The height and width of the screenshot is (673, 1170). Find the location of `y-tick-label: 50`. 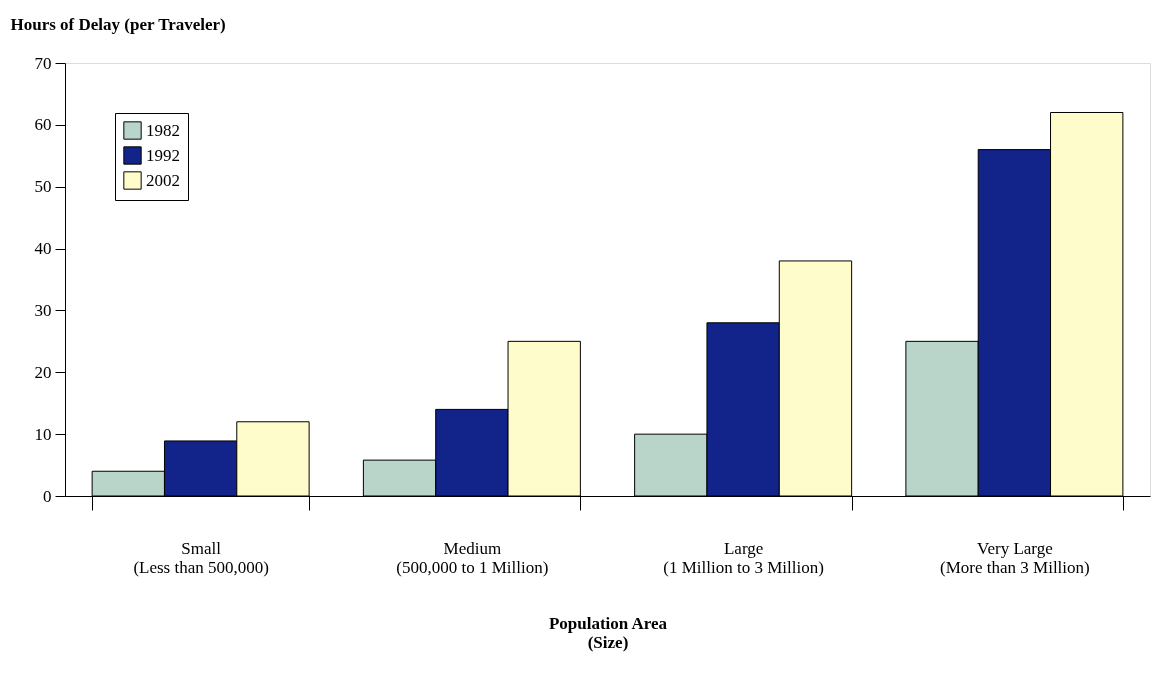

y-tick-label: 50 is located at coordinates (43, 187).